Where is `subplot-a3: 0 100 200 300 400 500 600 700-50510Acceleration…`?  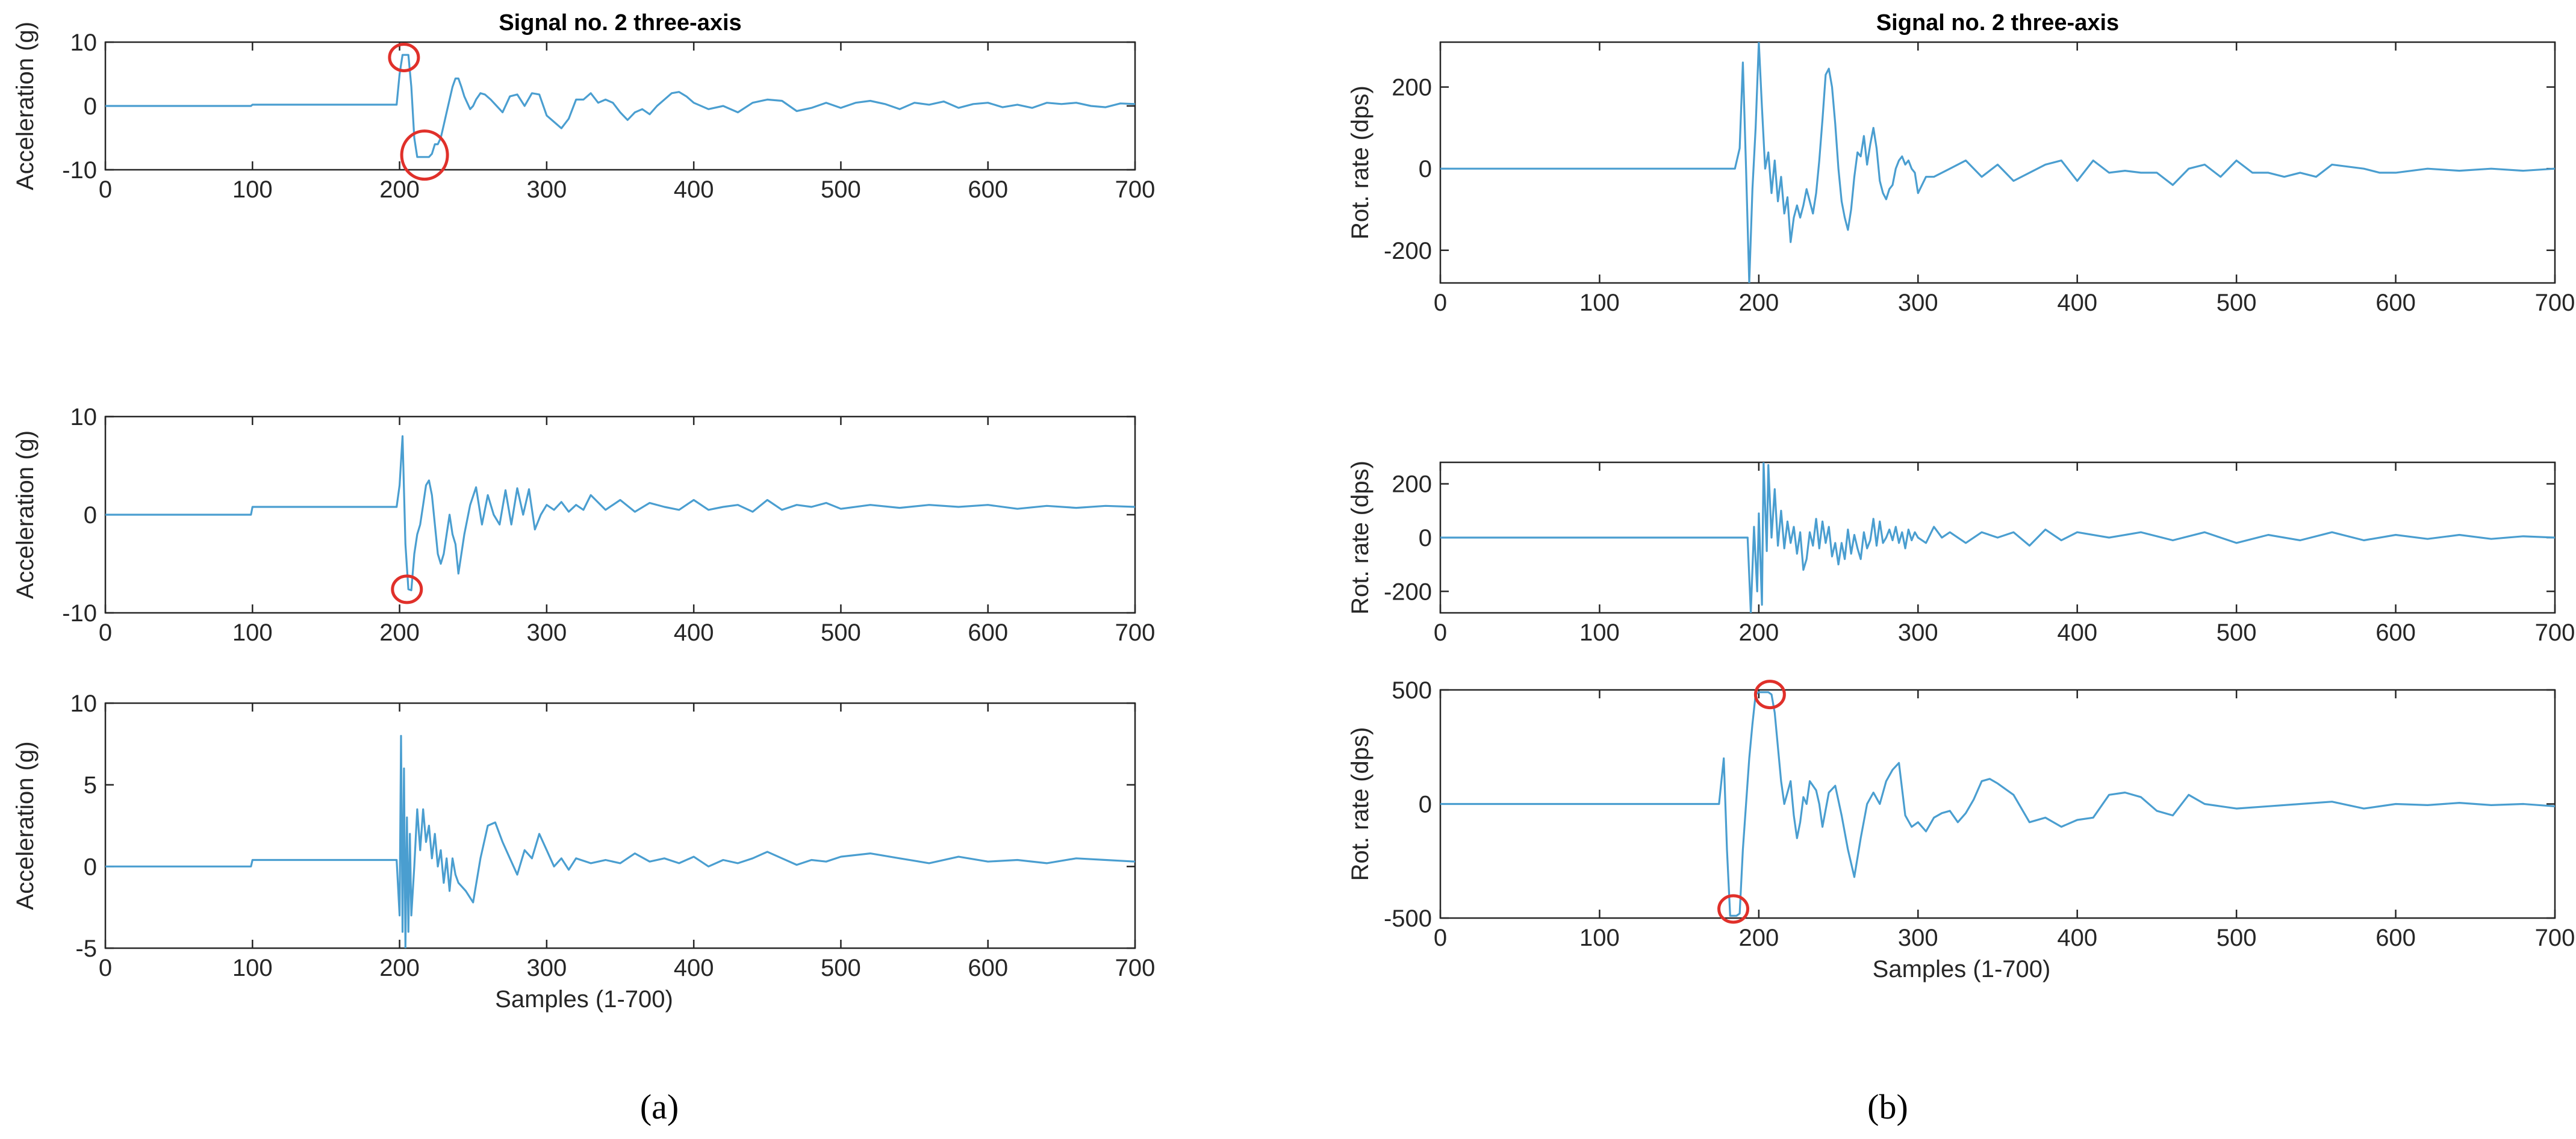
subplot-a3: 0 100 200 300 400 500 600 700-50510Acceleration… is located at coordinates (584, 852).